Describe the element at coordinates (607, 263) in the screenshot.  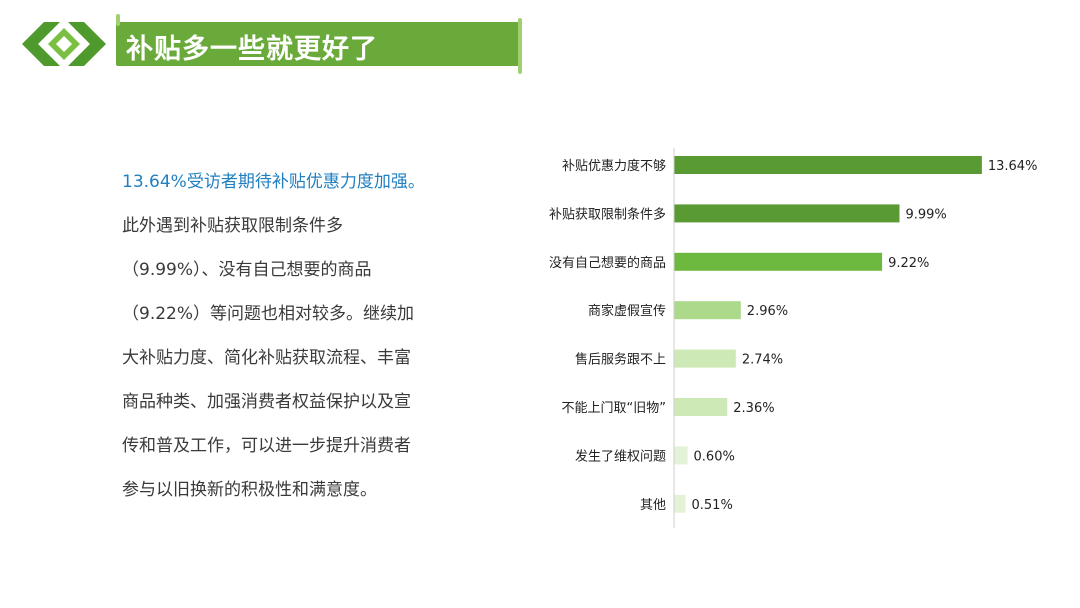
I see `category-label: 没有自己想要的商品` at that location.